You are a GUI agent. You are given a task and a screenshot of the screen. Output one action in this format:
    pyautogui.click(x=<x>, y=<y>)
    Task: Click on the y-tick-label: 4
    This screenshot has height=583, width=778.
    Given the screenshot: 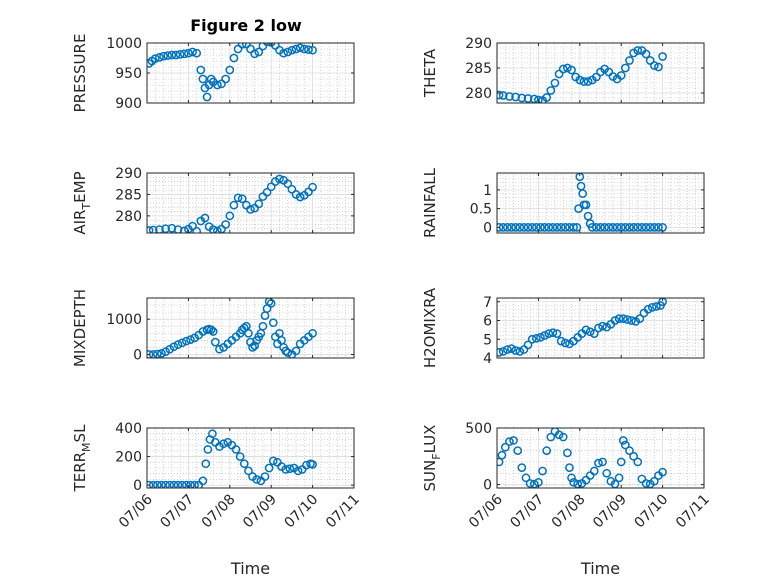 What is the action you would take?
    pyautogui.click(x=487, y=359)
    